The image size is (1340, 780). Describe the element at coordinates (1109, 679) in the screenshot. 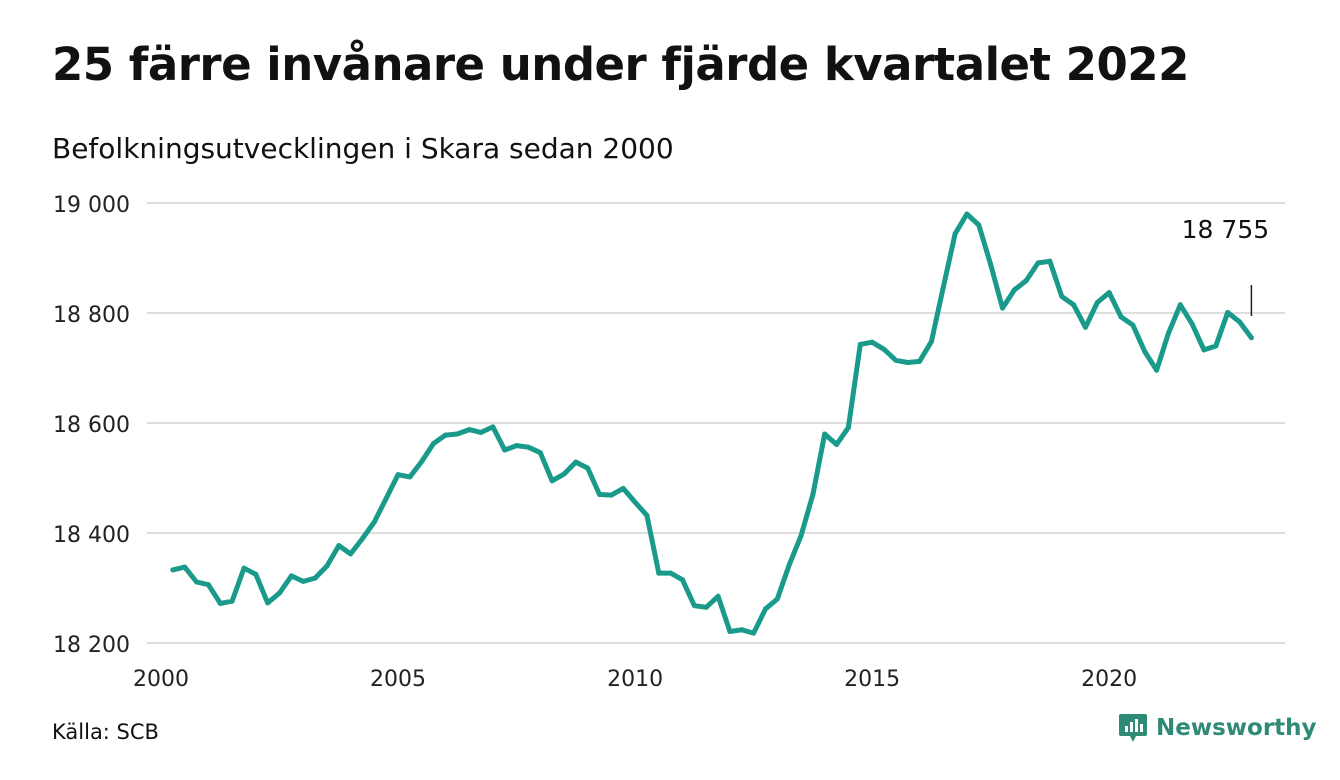

I see `x-tick-label: 2020` at that location.